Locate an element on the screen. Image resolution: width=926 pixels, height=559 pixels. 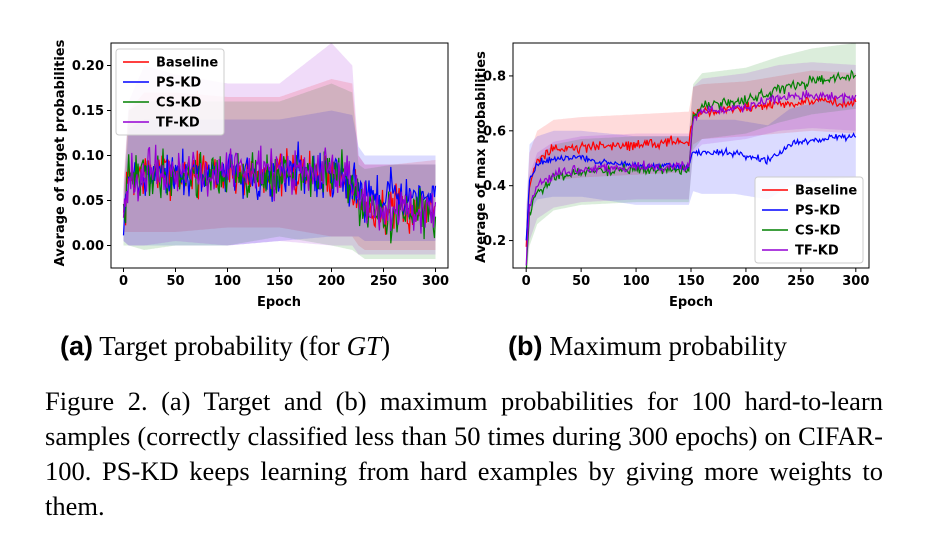
y-tick-label: 0.8 is located at coordinates (494, 76).